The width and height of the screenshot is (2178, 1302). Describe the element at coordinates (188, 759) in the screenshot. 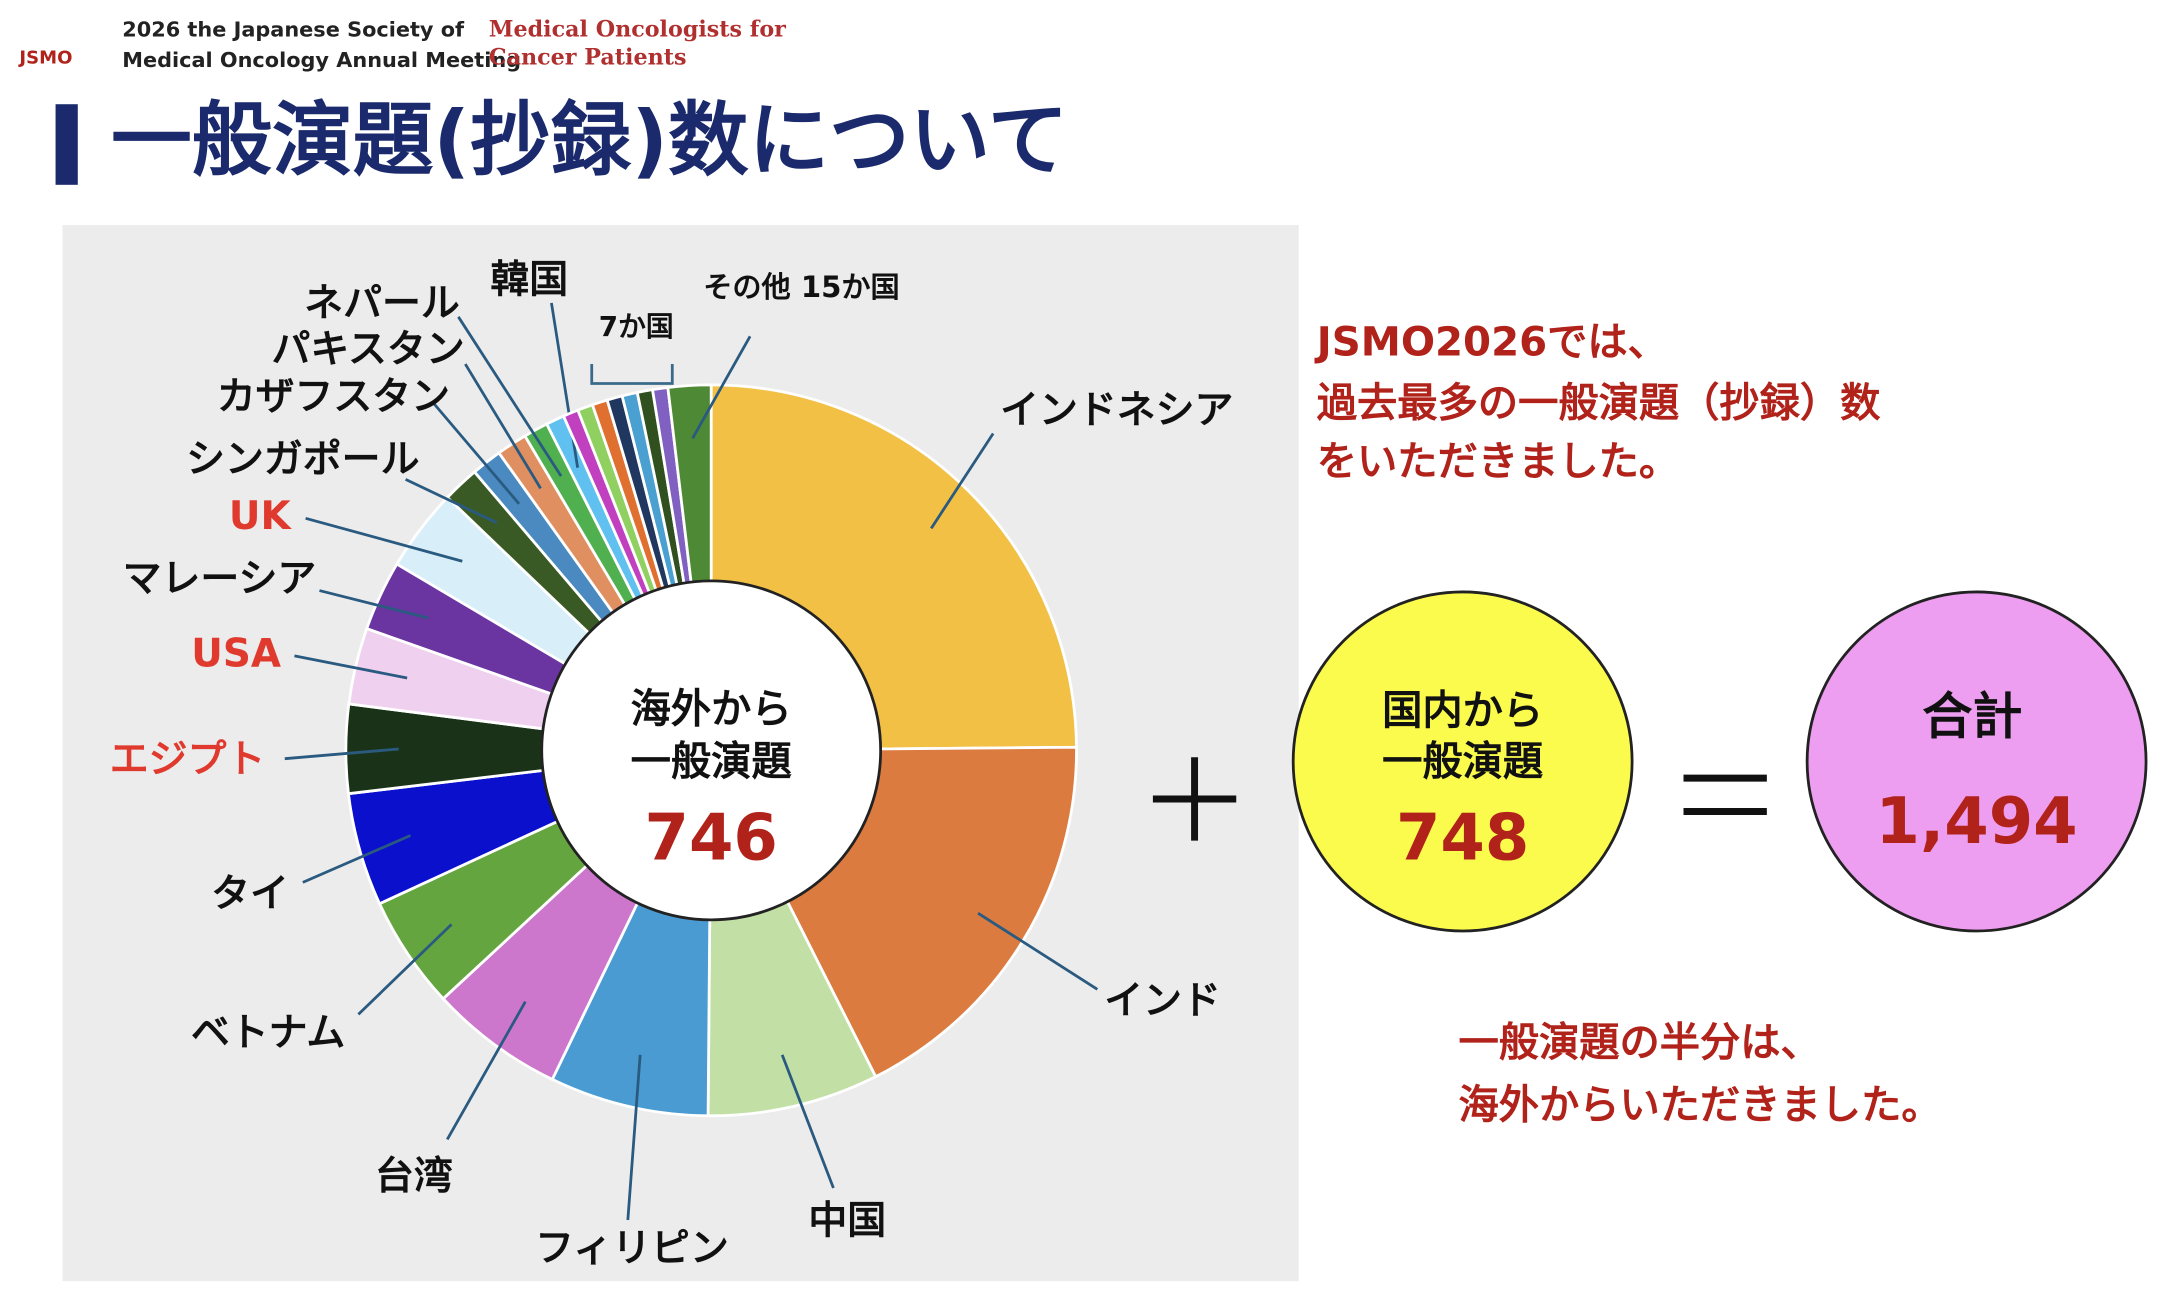

I see `slice-label: エジプト` at that location.